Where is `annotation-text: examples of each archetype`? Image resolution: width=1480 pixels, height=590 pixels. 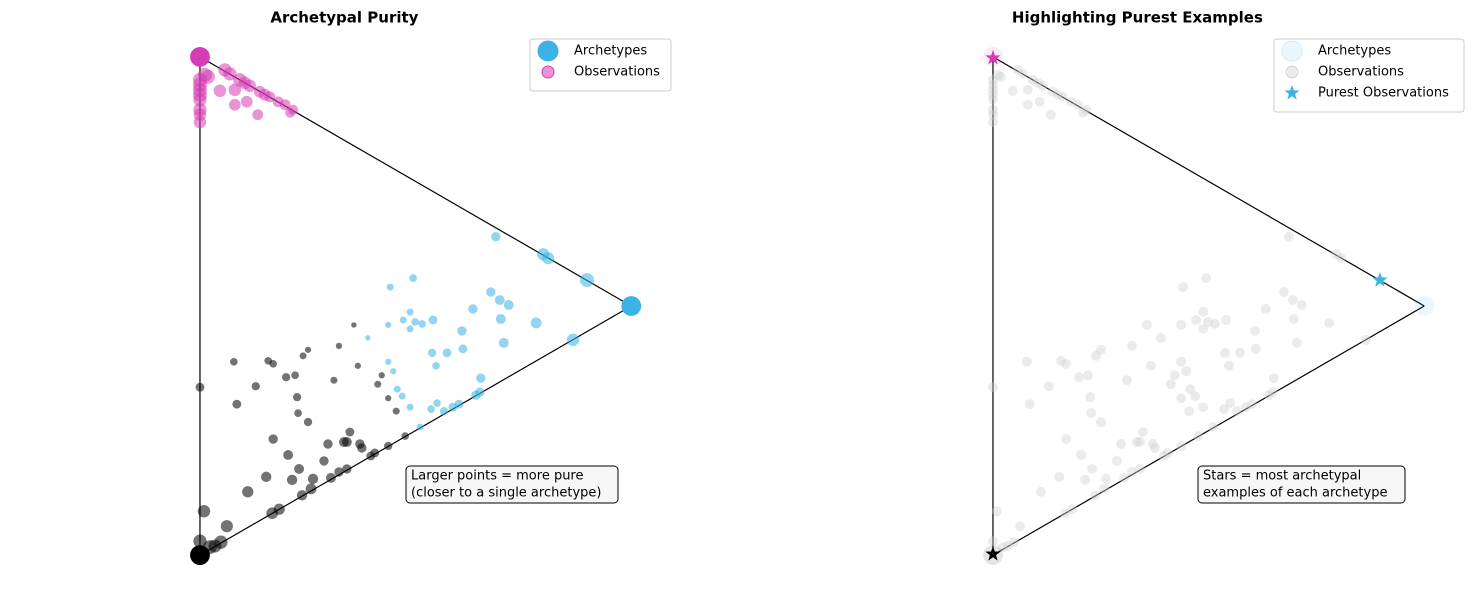
annotation-text: examples of each archetype is located at coordinates (1295, 493).